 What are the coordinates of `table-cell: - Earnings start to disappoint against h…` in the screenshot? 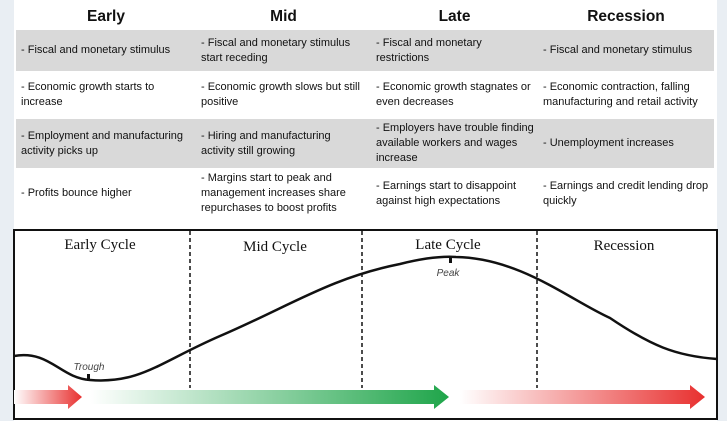 It's located at (446, 193).